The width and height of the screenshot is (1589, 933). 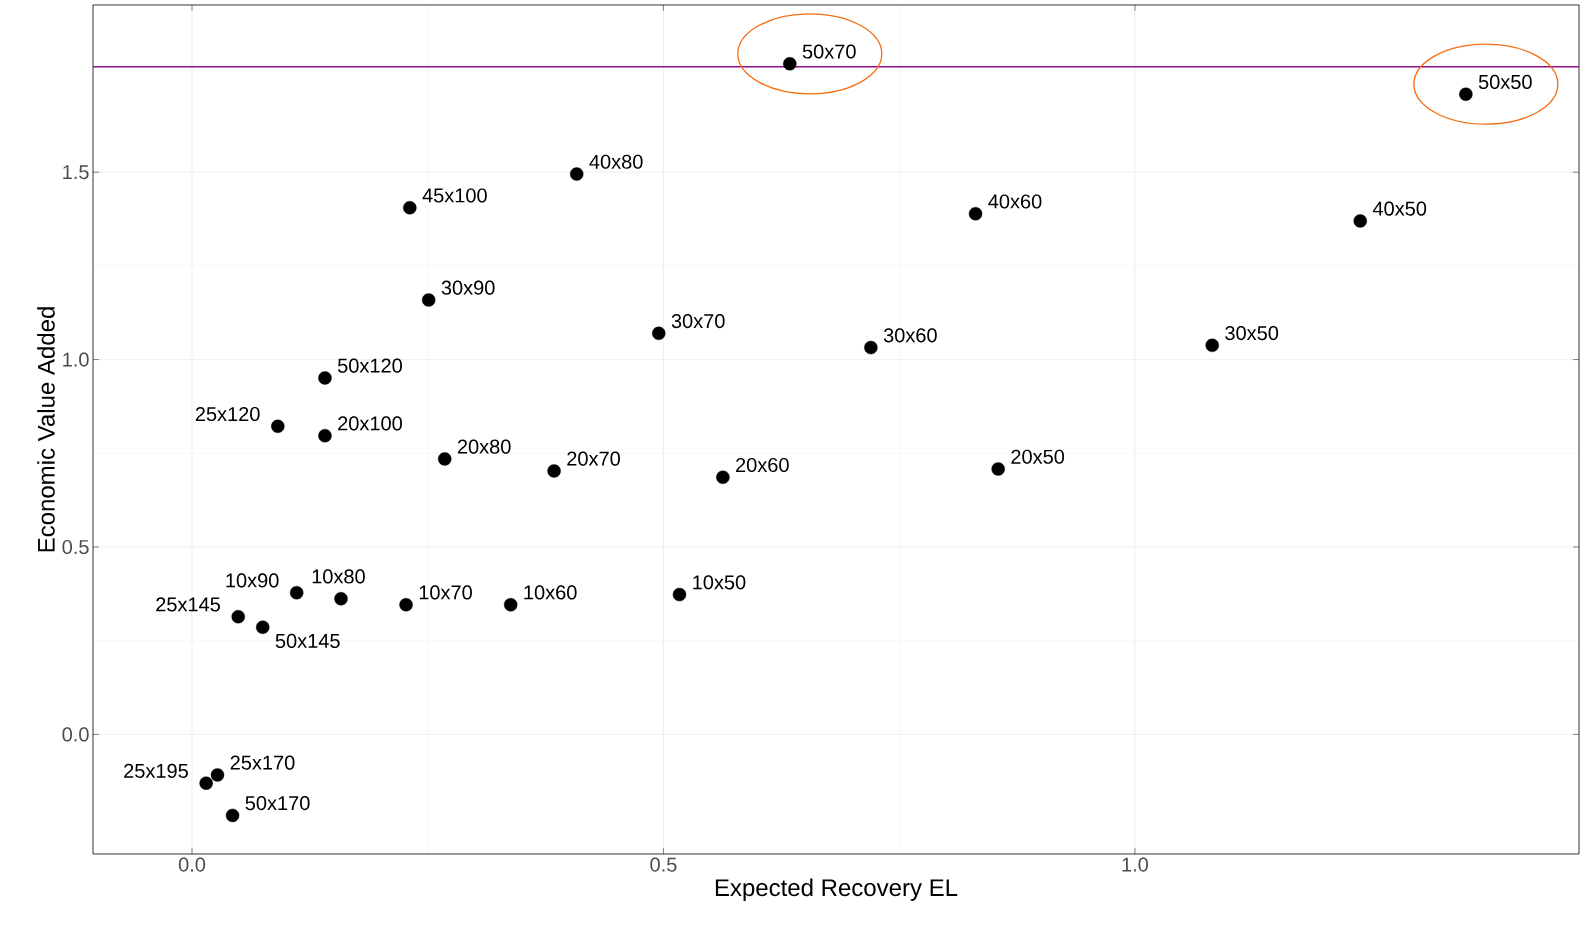 I want to click on data-label: 40x50, so click(x=1399, y=208).